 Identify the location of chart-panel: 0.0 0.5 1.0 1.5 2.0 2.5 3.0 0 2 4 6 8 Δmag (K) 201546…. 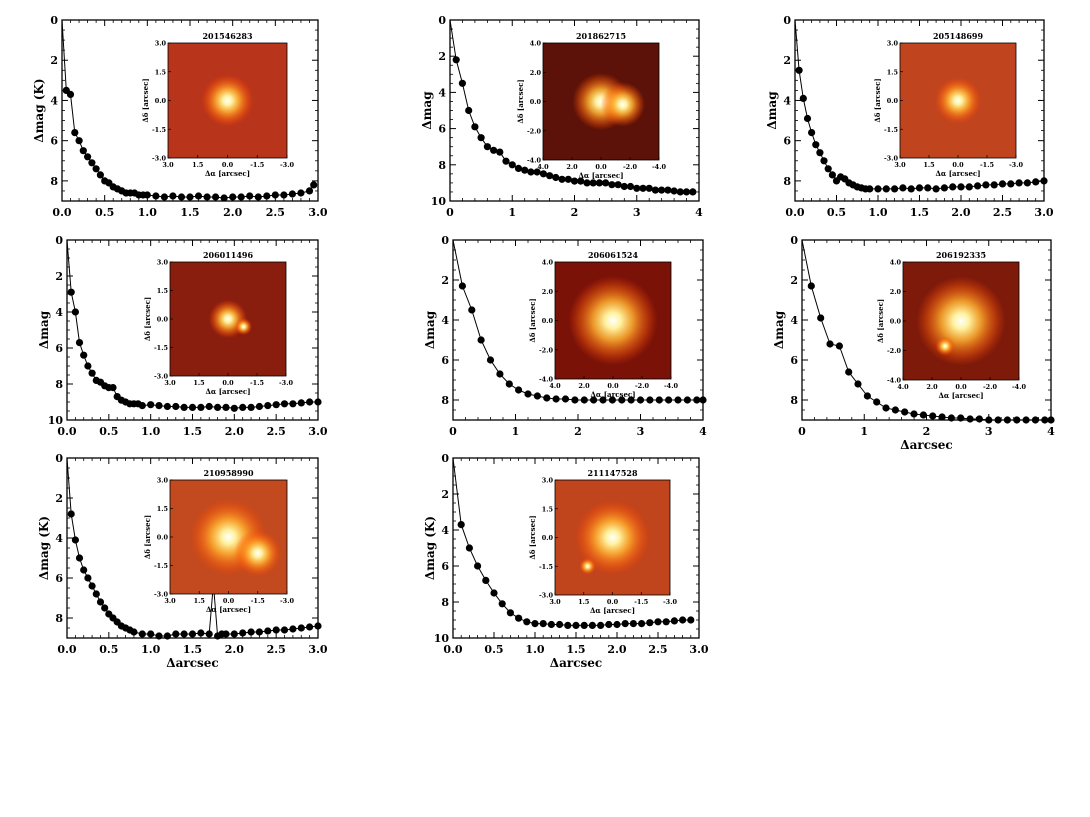
(180, 116).